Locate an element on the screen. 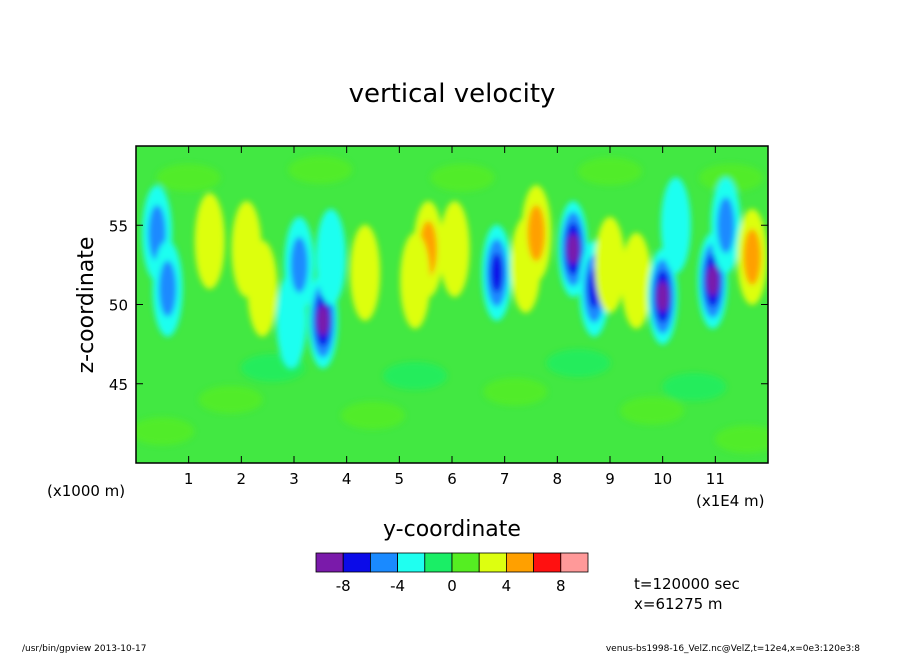 The image size is (904, 654). colorbar-tick-label: -4 is located at coordinates (397, 586).